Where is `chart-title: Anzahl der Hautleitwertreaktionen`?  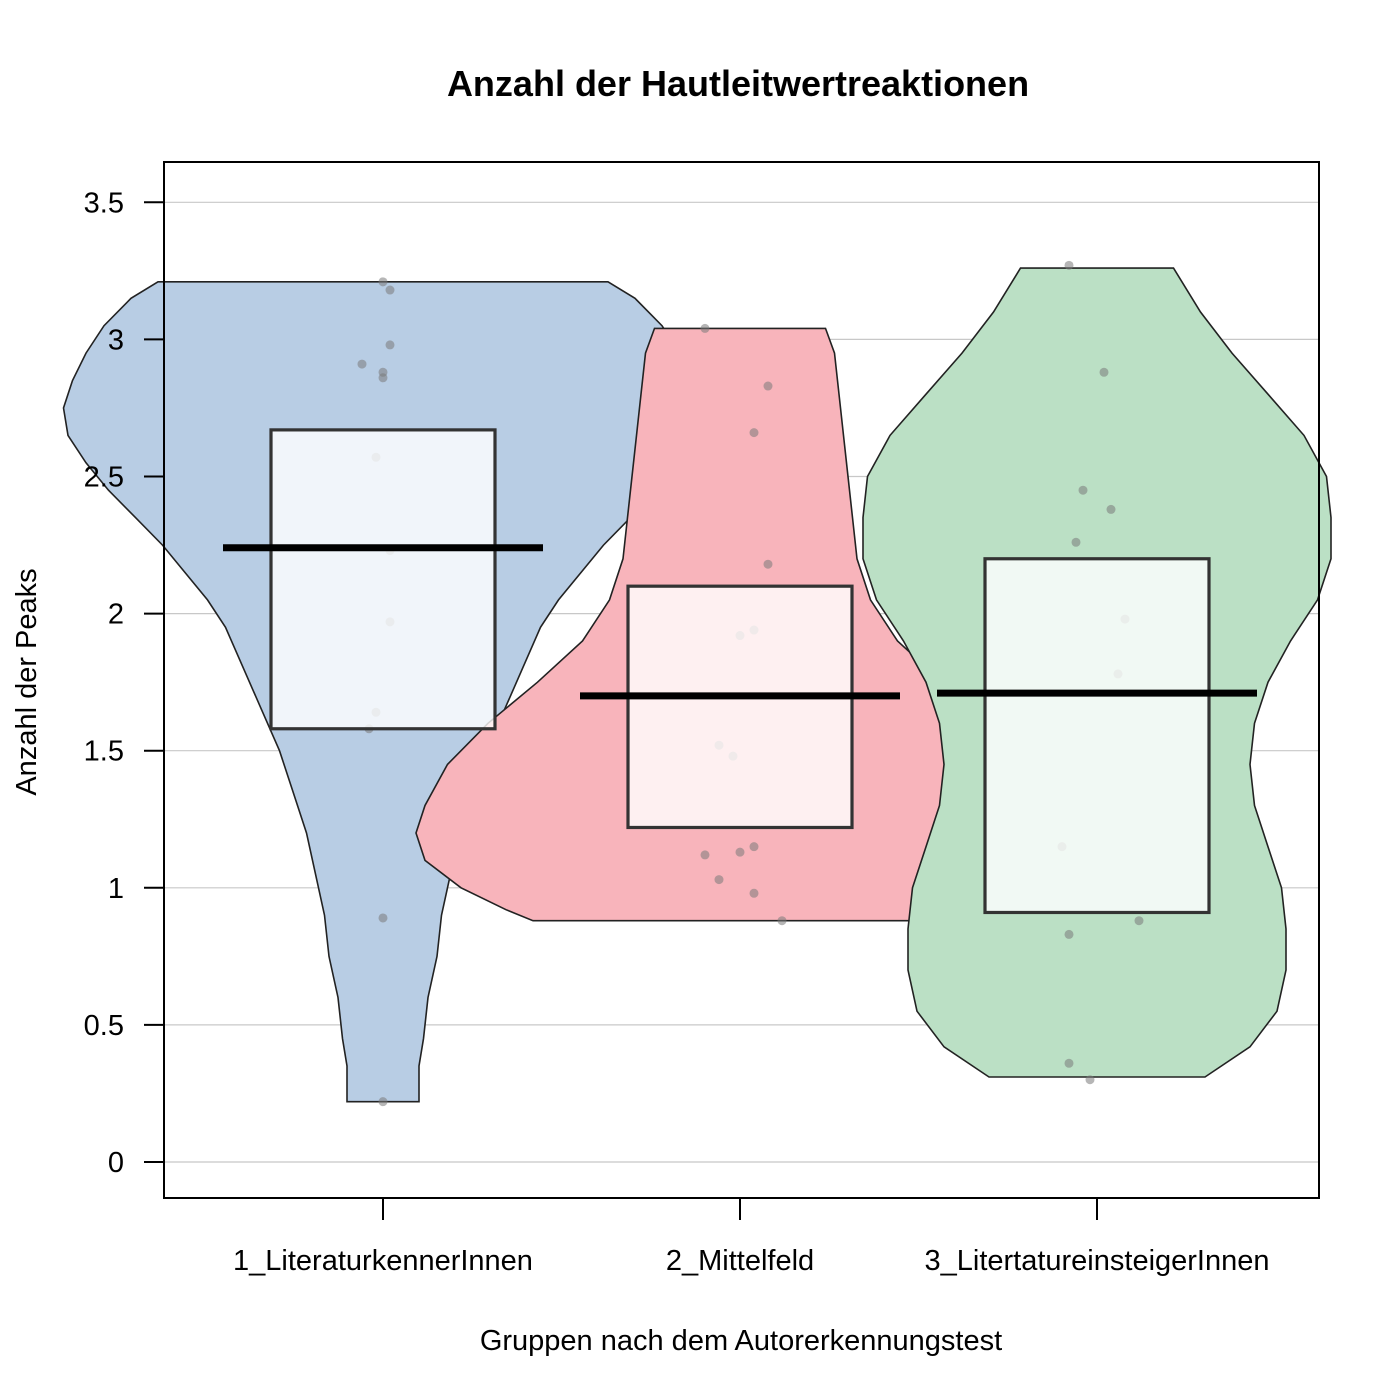 chart-title: Anzahl der Hautleitwertreaktionen is located at coordinates (738, 83).